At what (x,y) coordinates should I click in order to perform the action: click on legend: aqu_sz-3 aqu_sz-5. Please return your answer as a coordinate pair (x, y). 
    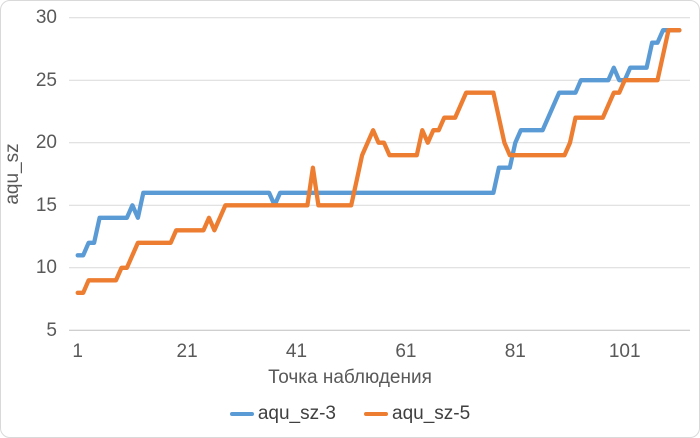
    Looking at the image, I should click on (350, 414).